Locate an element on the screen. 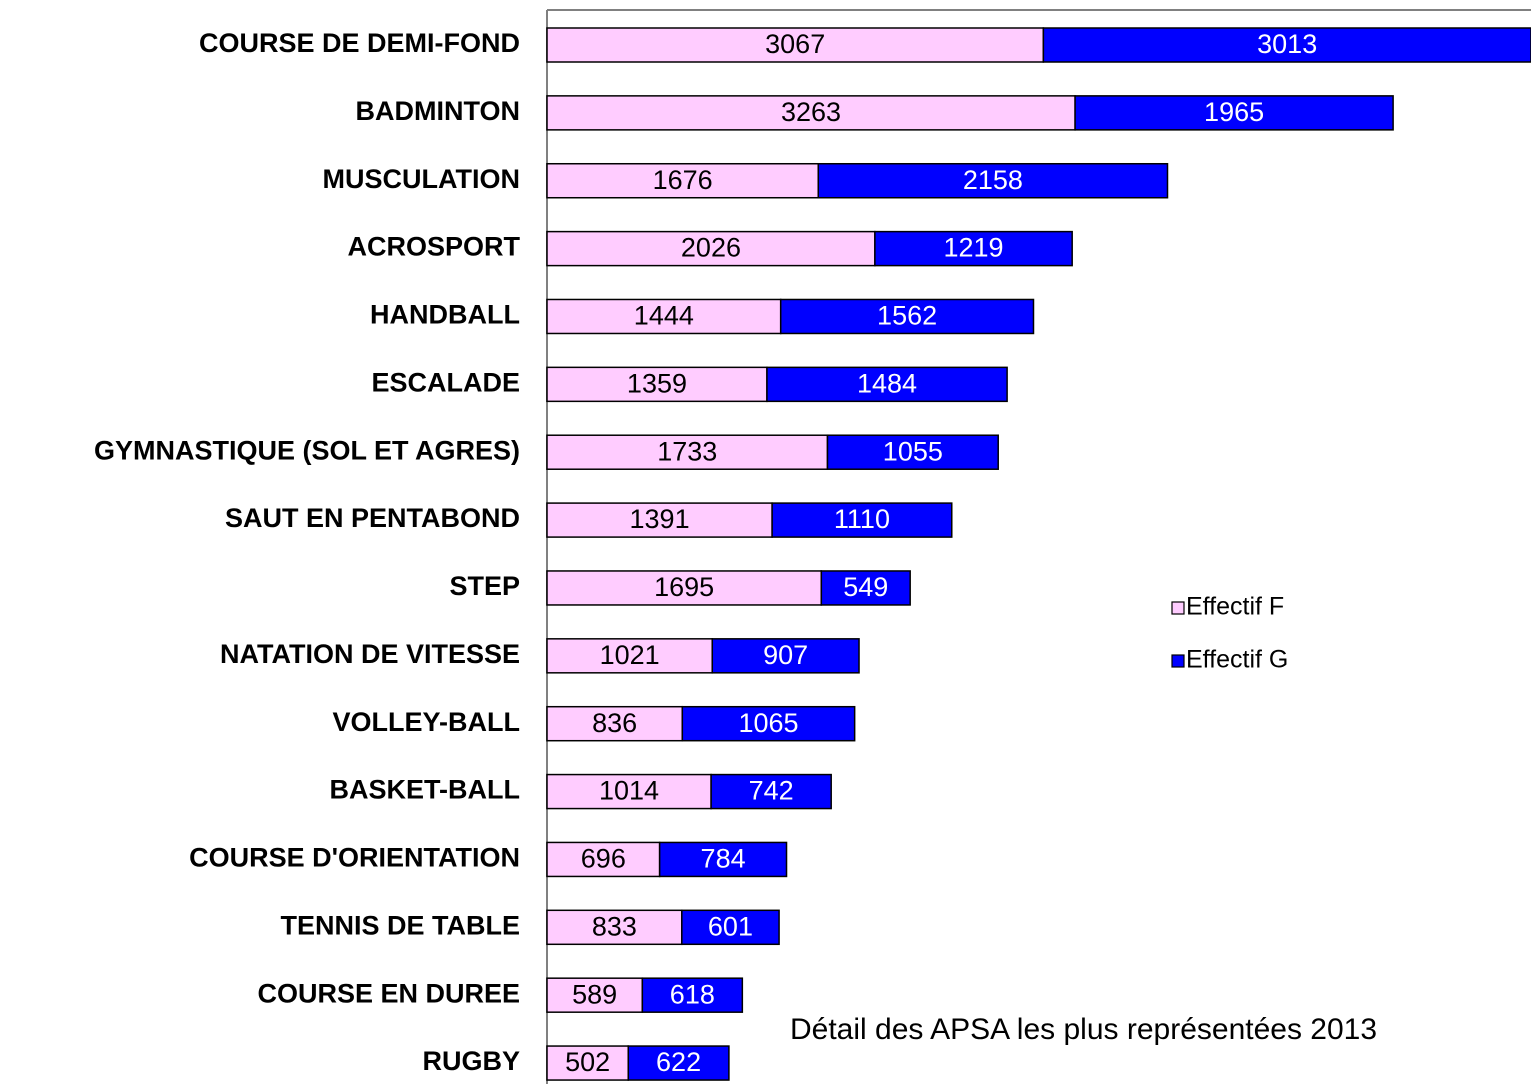 This screenshot has width=1531, height=1084. y-tick-label: TENNIS DE TABLE is located at coordinates (400, 925).